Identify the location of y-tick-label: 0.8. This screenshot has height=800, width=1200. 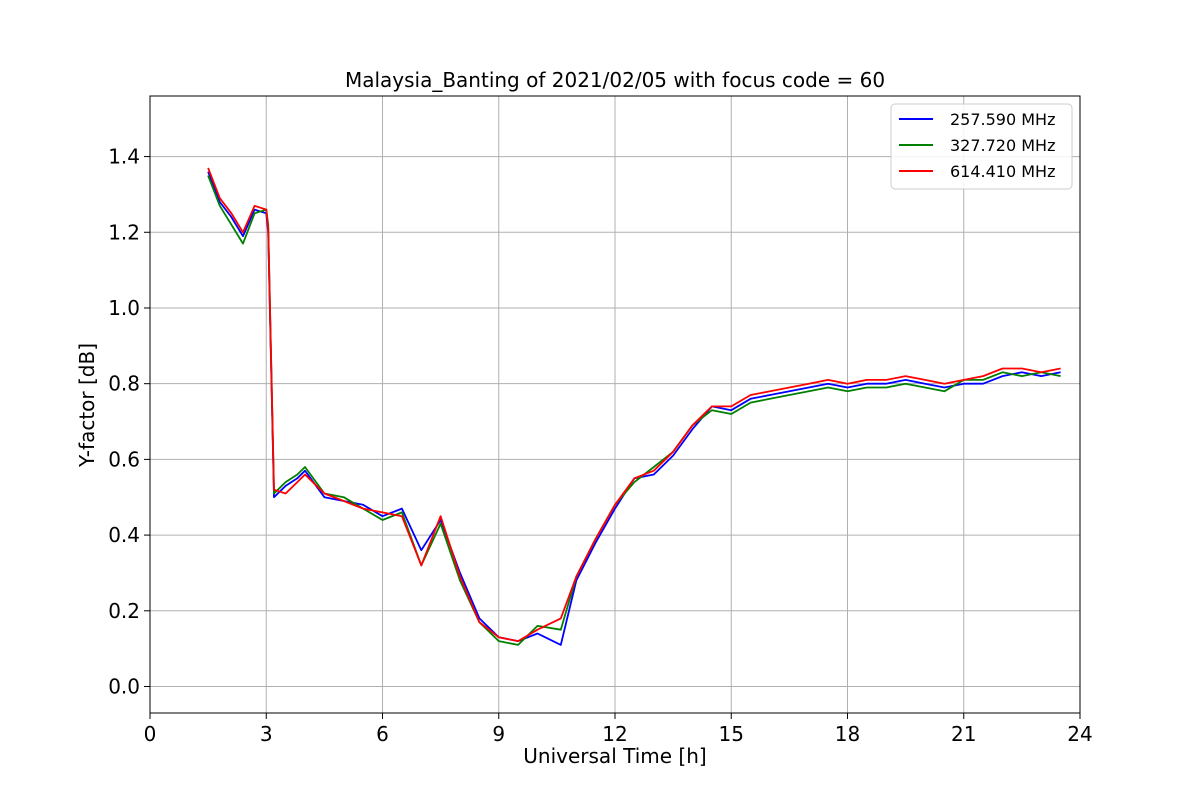
(124, 384).